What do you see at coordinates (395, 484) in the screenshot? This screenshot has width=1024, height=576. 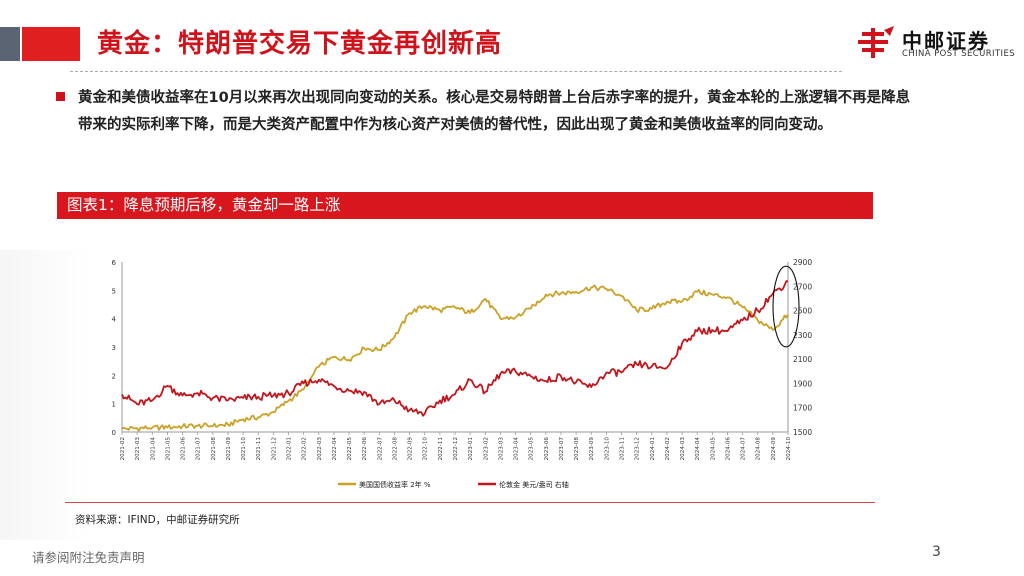 I see `legend-label-1: 美国国债收益率 2年 %` at bounding box center [395, 484].